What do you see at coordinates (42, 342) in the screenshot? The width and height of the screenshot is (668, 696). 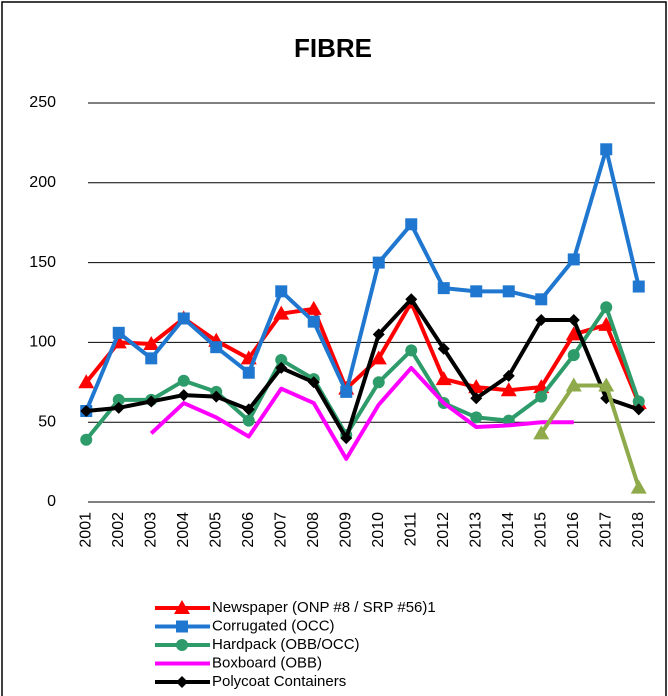 I see `y-tick-label: 100` at bounding box center [42, 342].